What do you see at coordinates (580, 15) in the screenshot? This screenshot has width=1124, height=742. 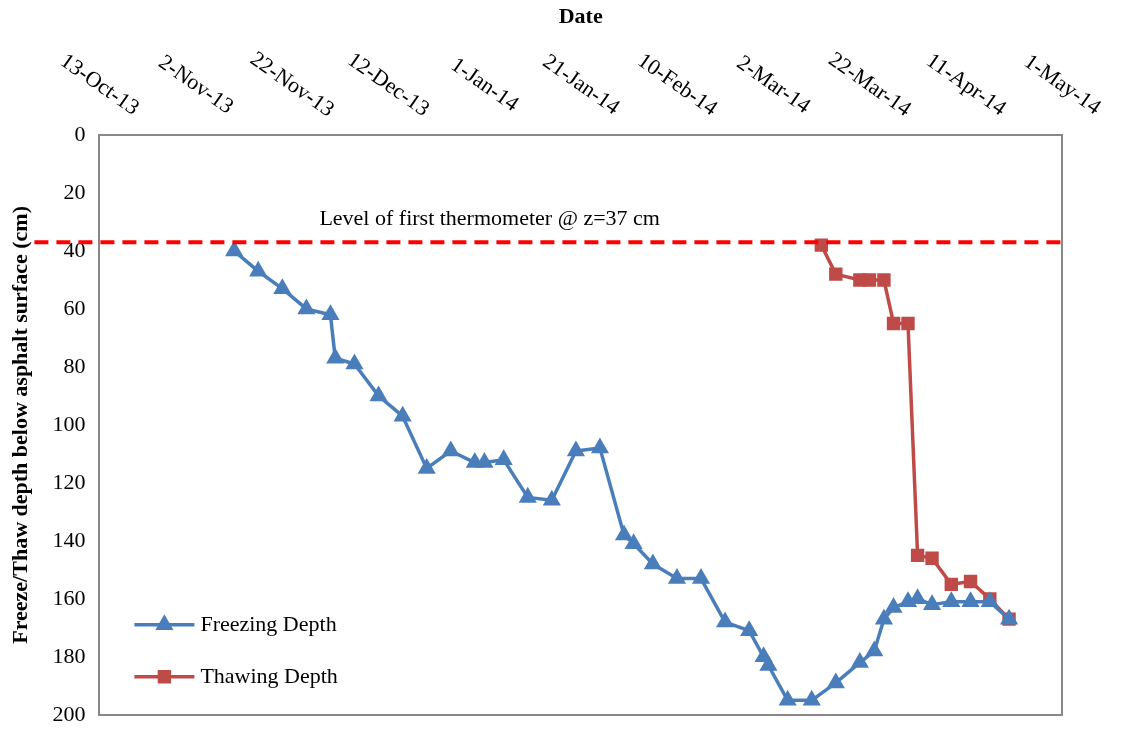 I see `x-axis-title: Date` at bounding box center [580, 15].